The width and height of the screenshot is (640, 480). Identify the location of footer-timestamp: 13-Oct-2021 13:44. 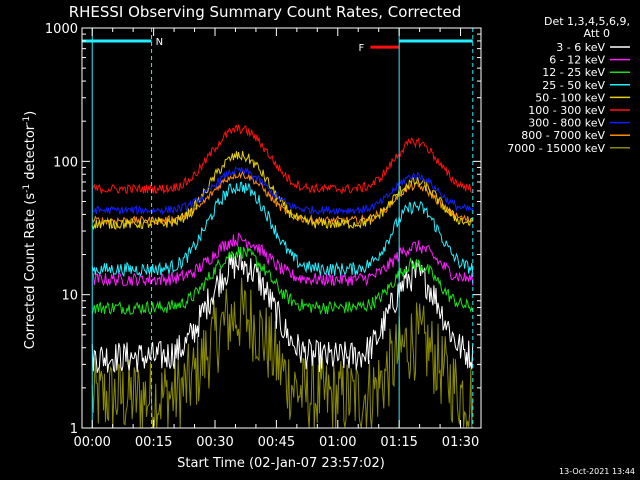
(597, 471).